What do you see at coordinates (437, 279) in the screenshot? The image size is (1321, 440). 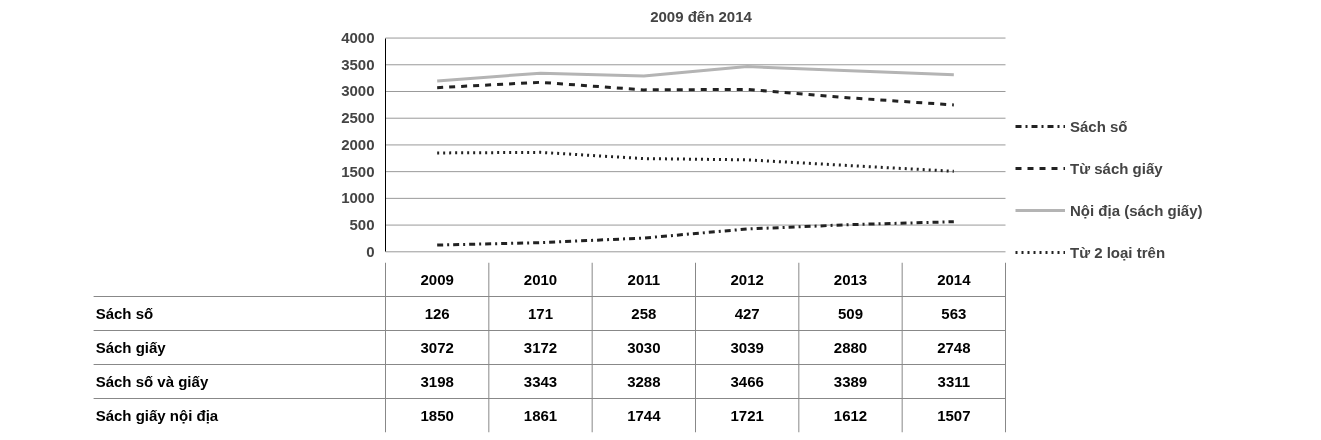 I see `x-tick-label: 2009` at bounding box center [437, 279].